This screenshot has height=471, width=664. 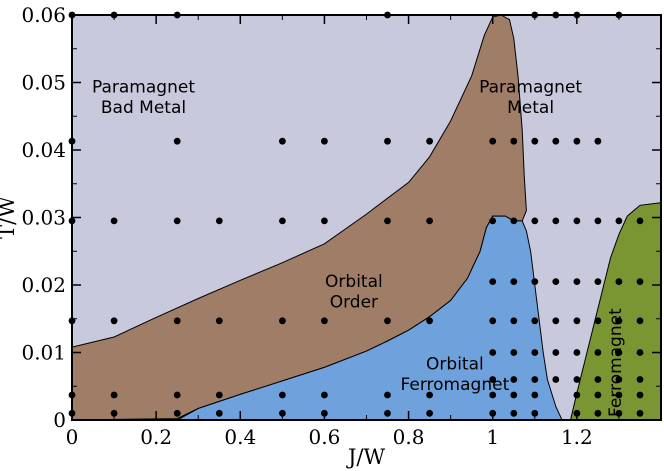 I want to click on region-label-paramagnet-bad-metal: Paramagnet Bad Metal, so click(x=143, y=98).